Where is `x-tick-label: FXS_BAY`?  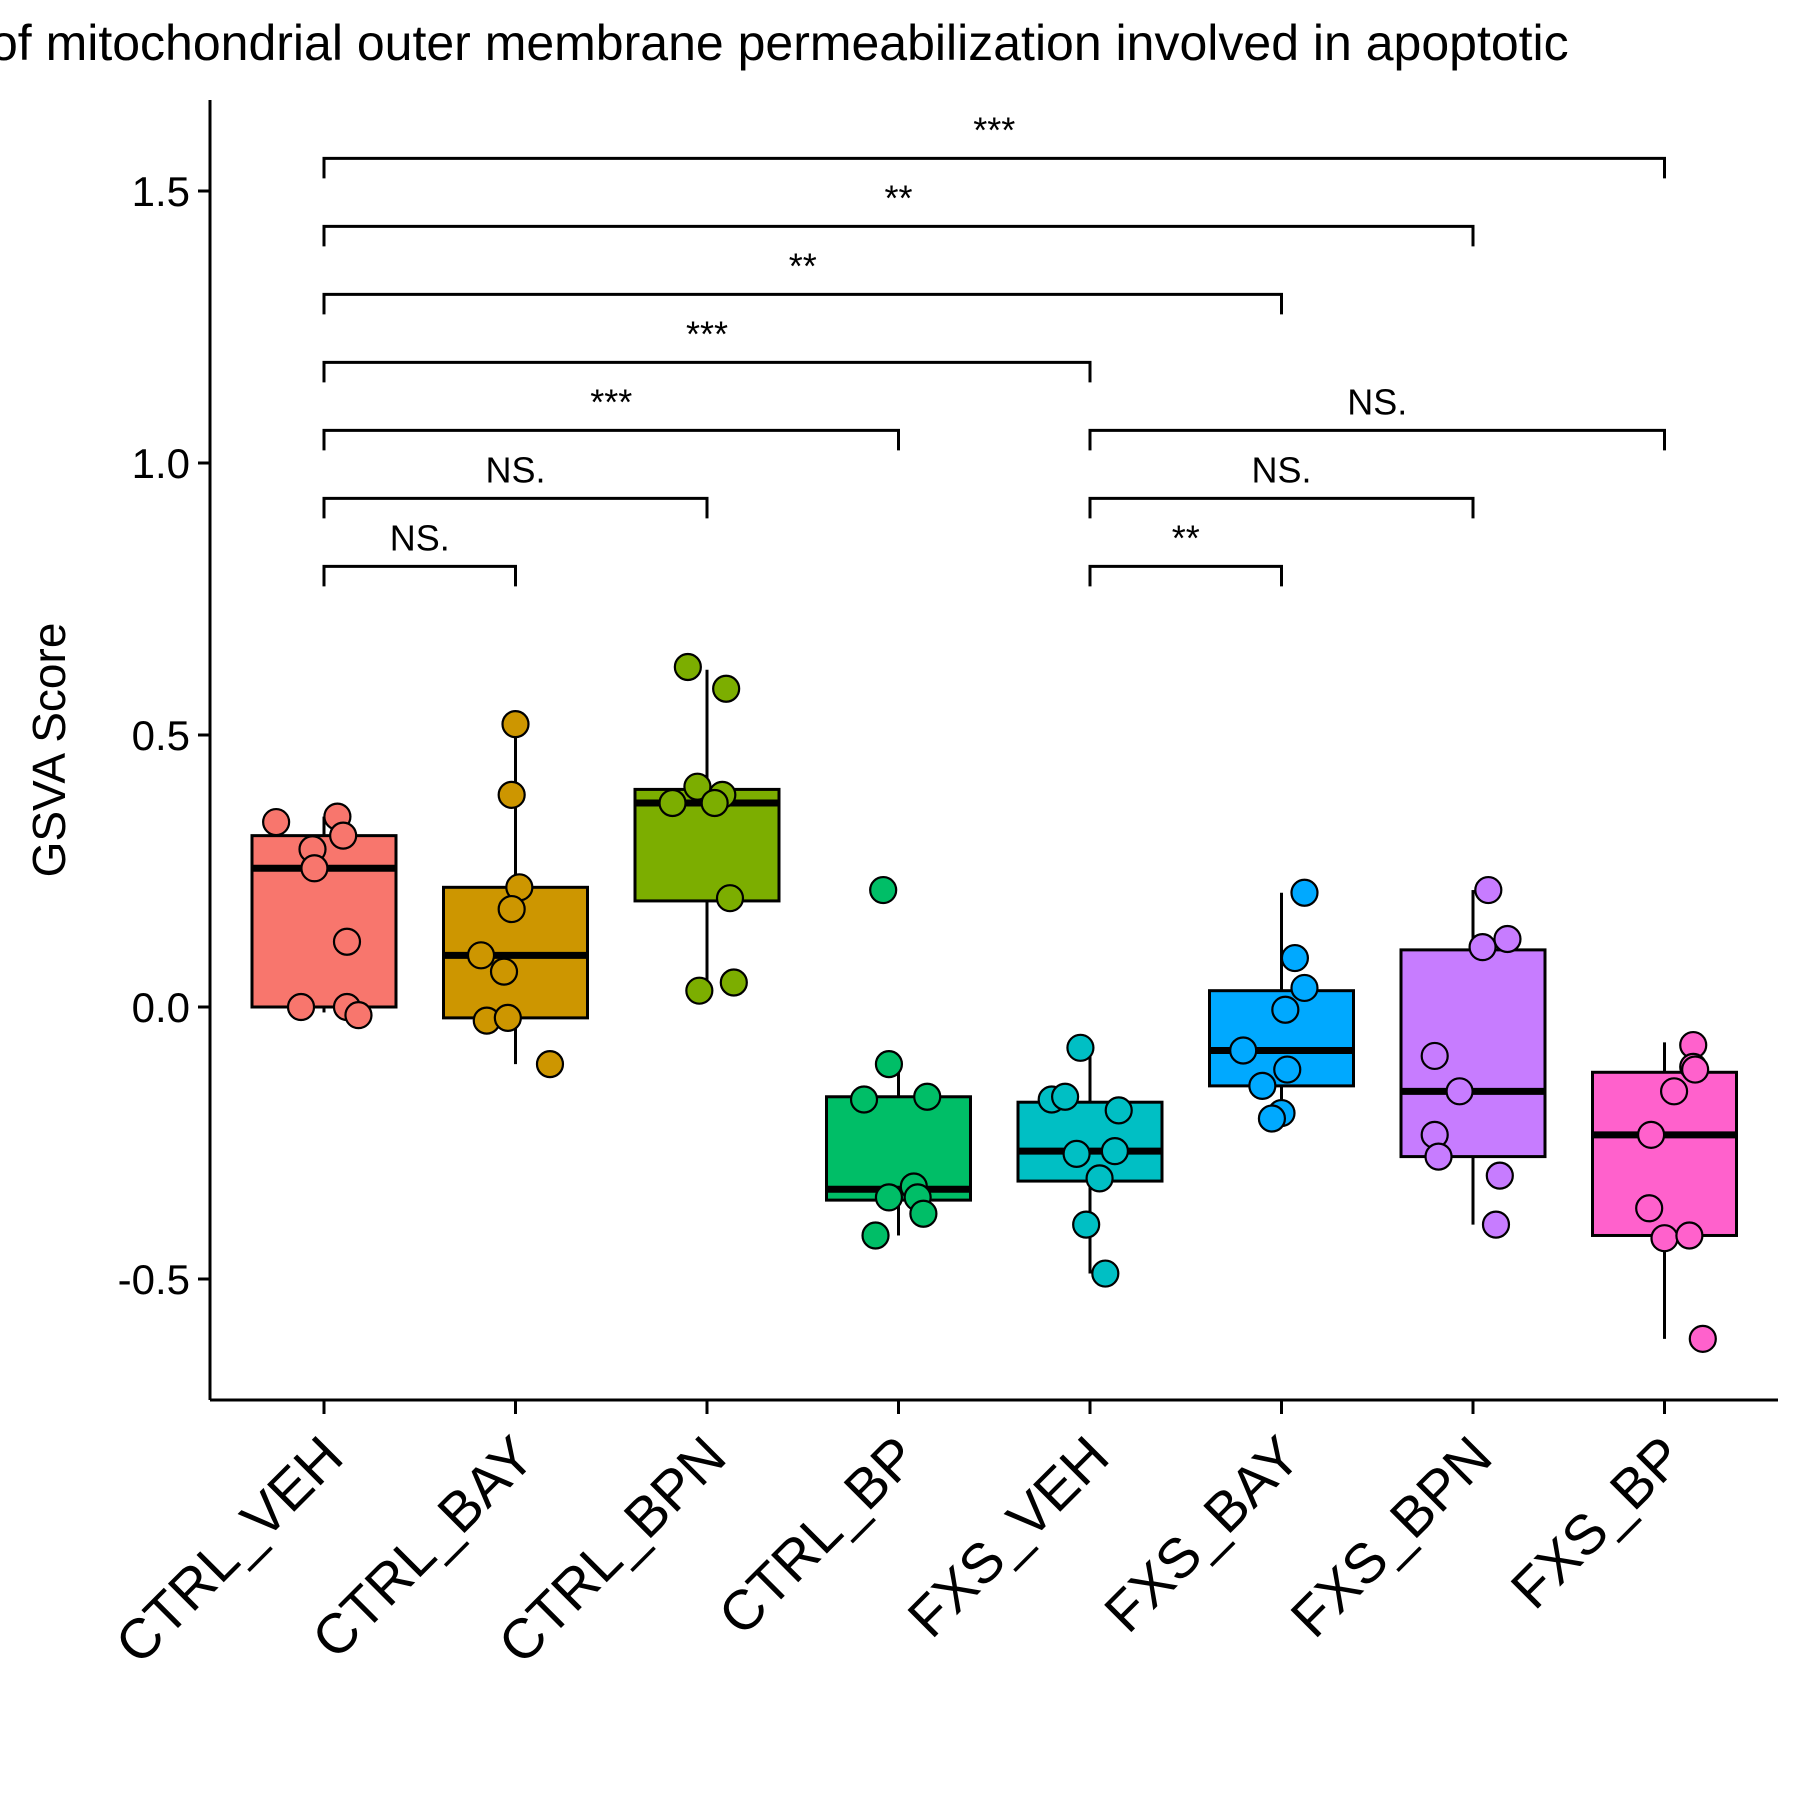 x-tick-label: FXS_BAY is located at coordinates (1202, 1534).